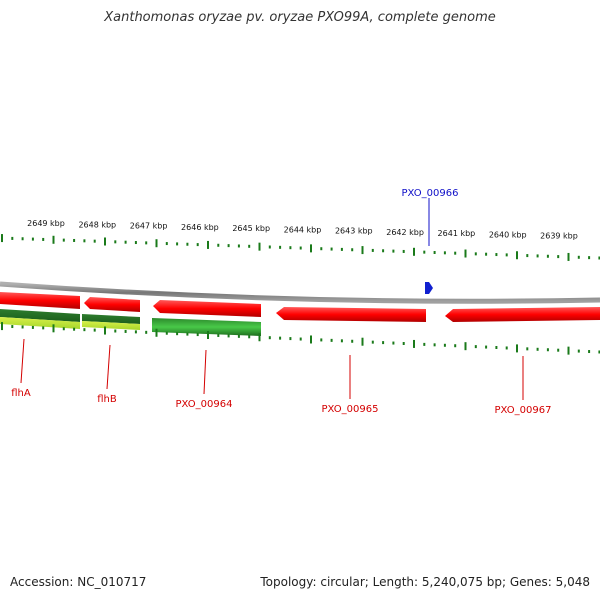 This screenshot has height=600, width=600. I want to click on gene-PXO_00966-marker, so click(429, 288).